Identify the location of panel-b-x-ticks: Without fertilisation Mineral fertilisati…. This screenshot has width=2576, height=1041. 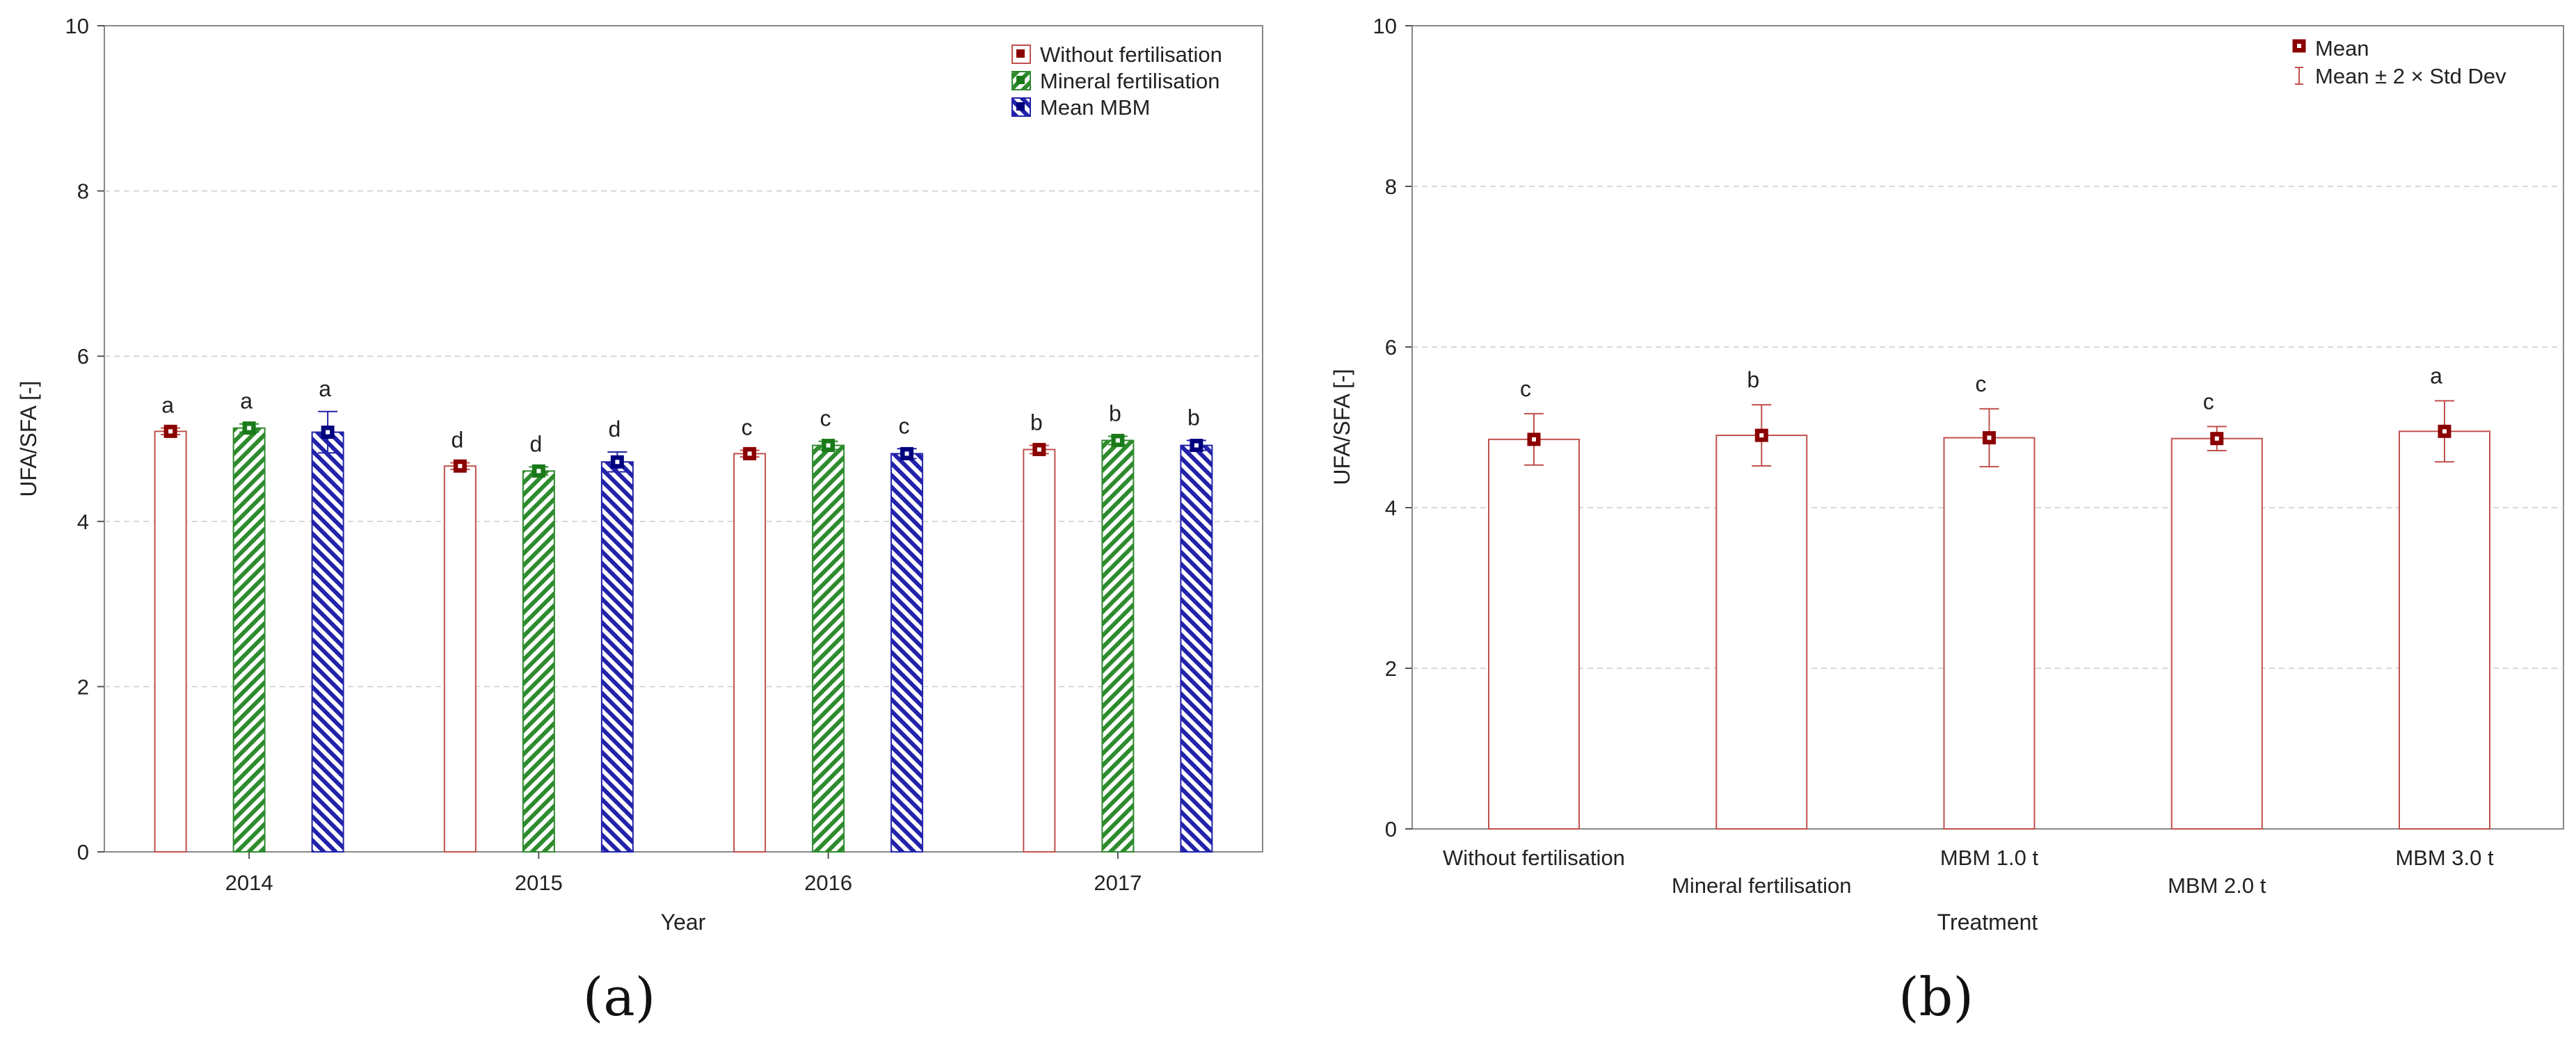
(1968, 872).